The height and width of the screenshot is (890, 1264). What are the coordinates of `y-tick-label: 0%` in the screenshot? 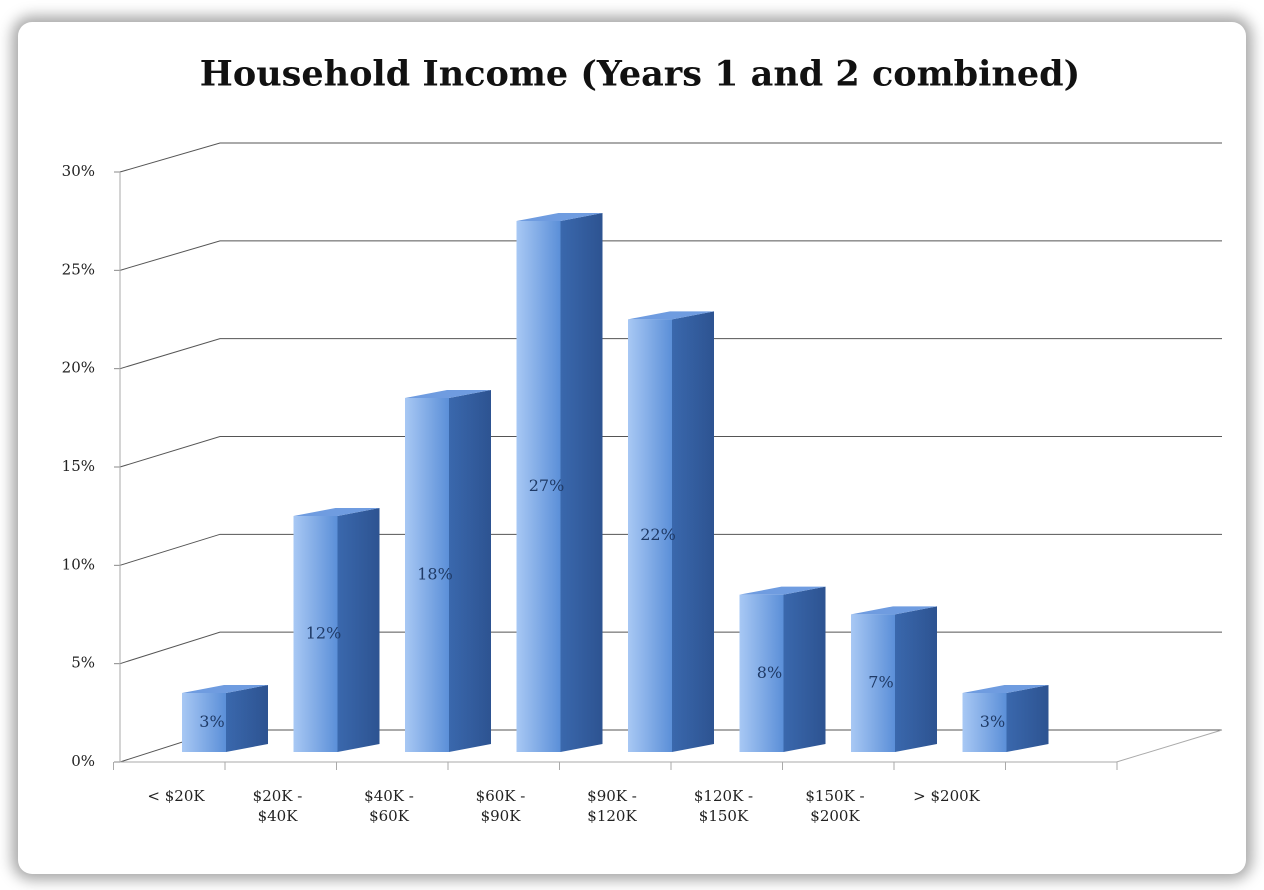 It's located at (83, 761).